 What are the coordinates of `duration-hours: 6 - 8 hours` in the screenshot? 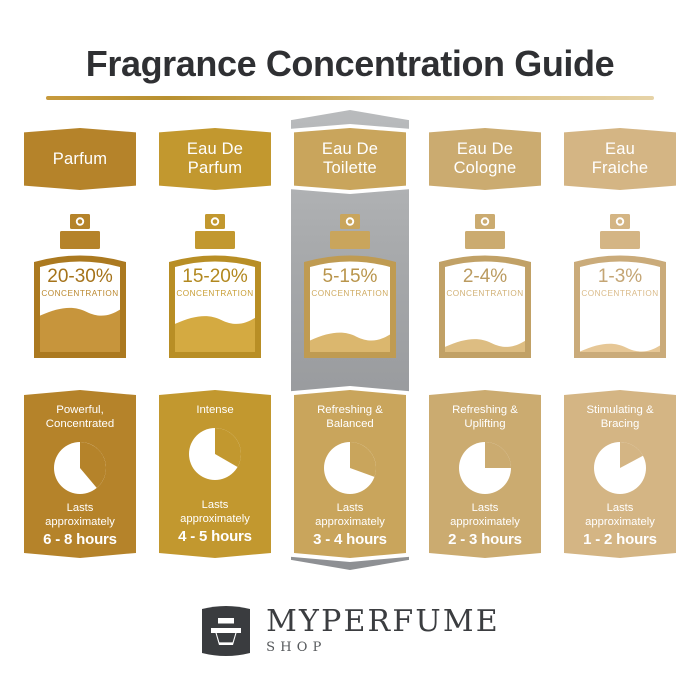 It's located at (80, 539).